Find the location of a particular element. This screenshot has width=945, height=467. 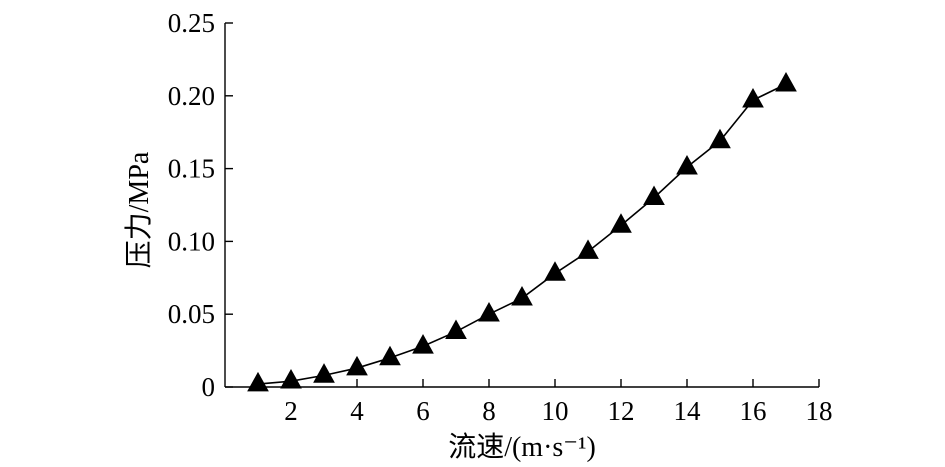

y-tick-label: 0.15 is located at coordinates (191, 169).